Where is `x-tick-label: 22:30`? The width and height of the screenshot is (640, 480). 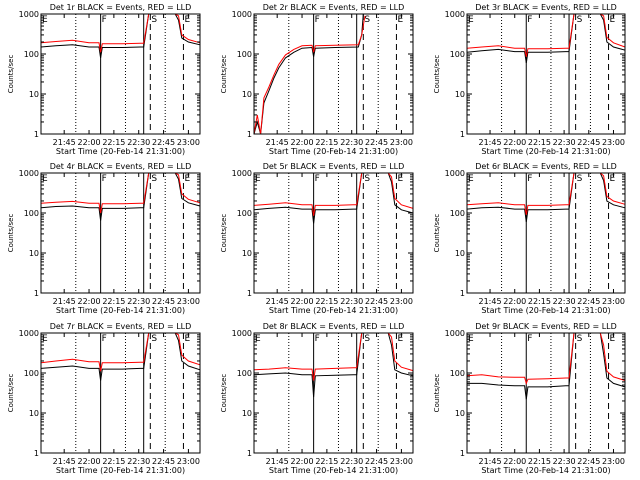 x-tick-label: 22:30 is located at coordinates (564, 142).